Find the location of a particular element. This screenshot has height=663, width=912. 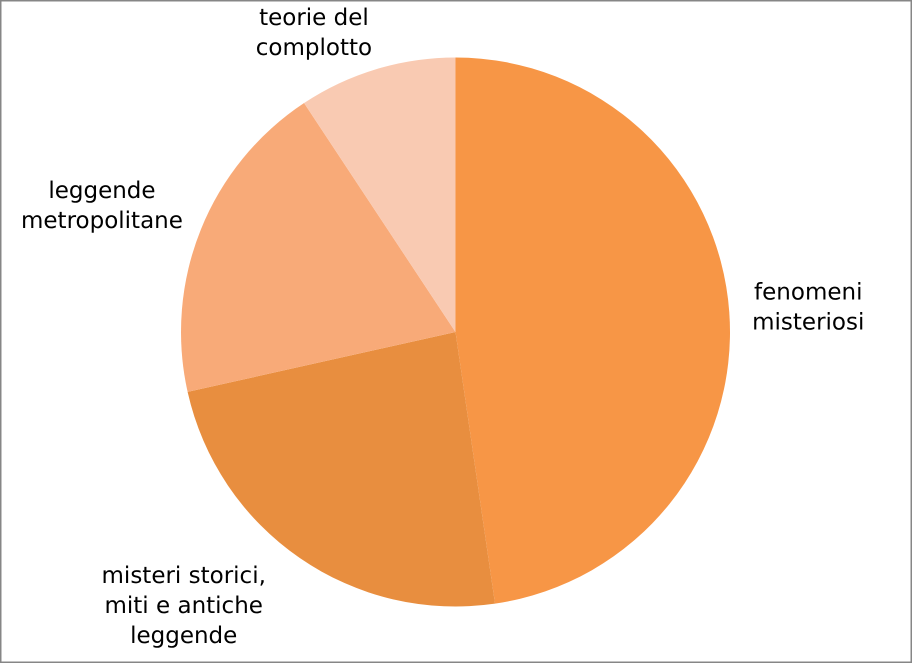

slice-label: teorie del complotto is located at coordinates (314, 33).